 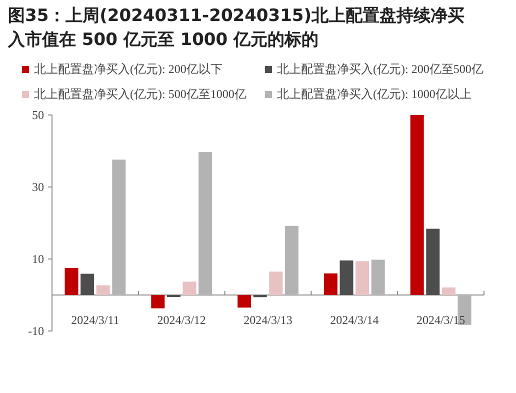 What do you see at coordinates (181, 320) in the screenshot?
I see `x-tick-label: 2024/3/12` at bounding box center [181, 320].